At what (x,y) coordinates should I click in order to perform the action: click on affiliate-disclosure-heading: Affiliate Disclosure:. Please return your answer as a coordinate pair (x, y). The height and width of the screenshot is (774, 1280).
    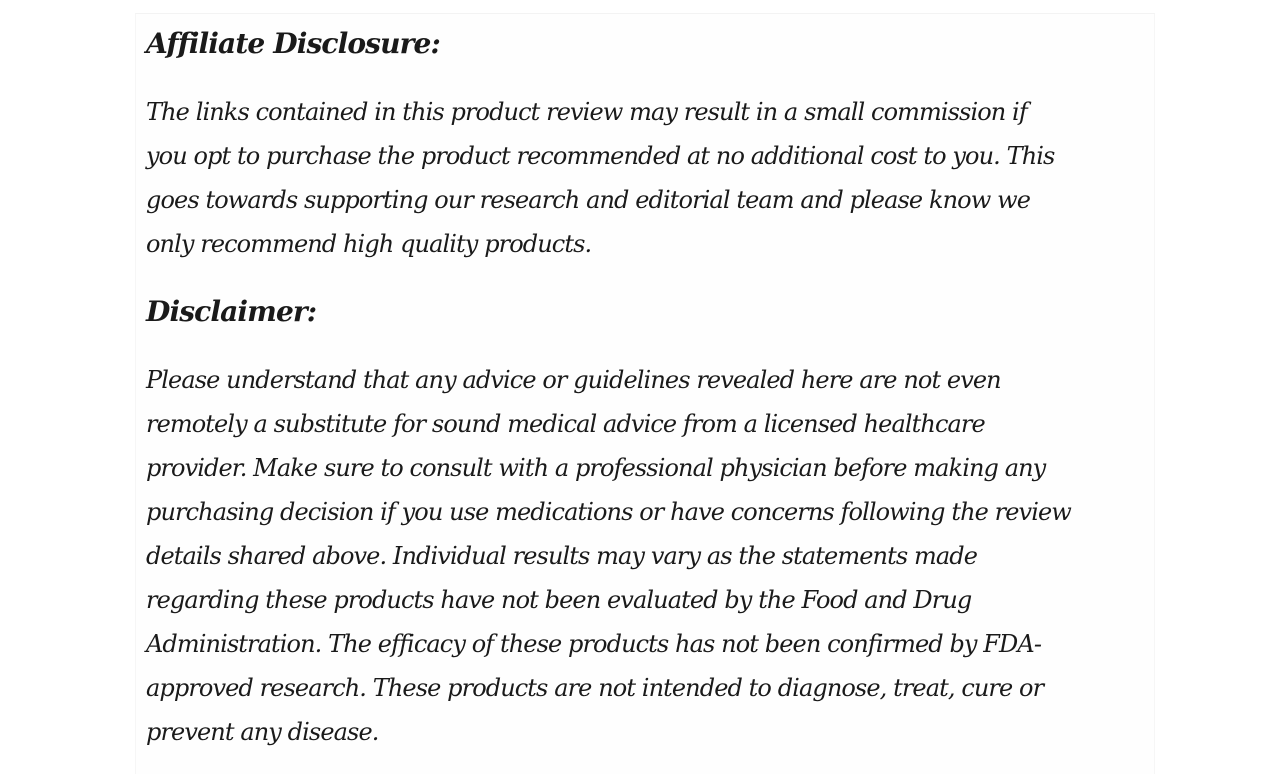
    Looking at the image, I should click on (293, 43).